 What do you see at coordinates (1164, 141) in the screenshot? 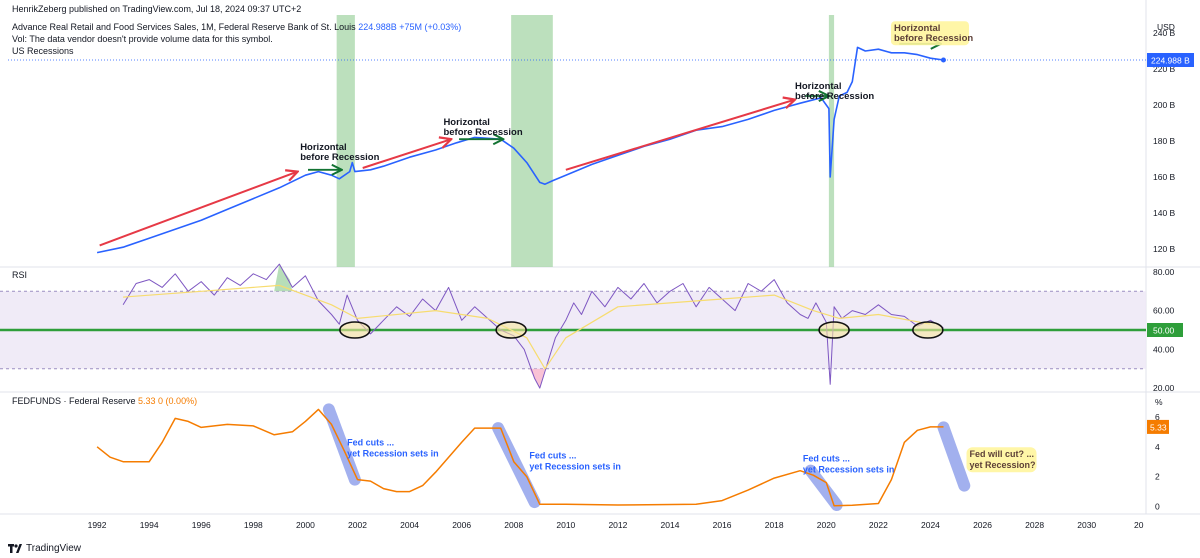
I see `price-tick-label: 180 B` at bounding box center [1164, 141].